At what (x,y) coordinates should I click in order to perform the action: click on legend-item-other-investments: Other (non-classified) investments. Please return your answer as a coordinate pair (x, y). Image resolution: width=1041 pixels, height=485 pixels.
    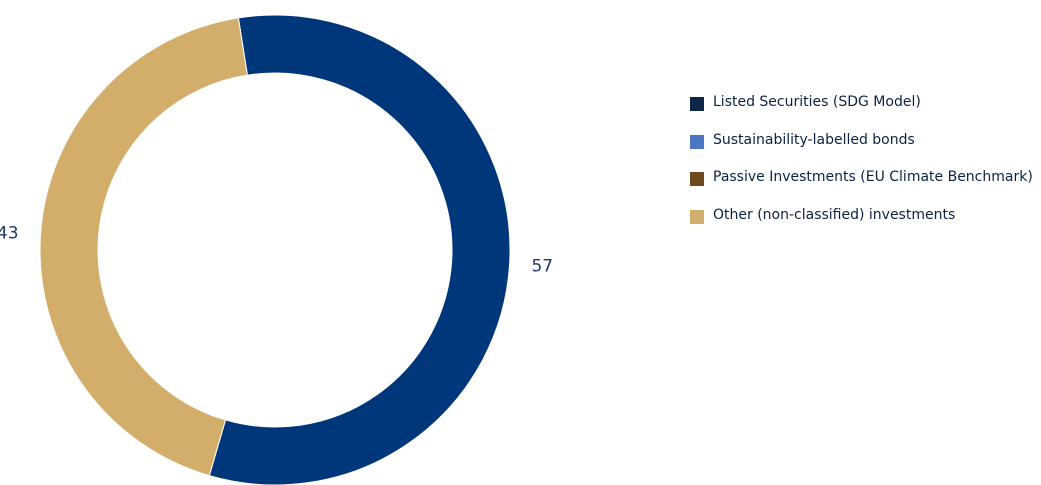
    Looking at the image, I should click on (861, 215).